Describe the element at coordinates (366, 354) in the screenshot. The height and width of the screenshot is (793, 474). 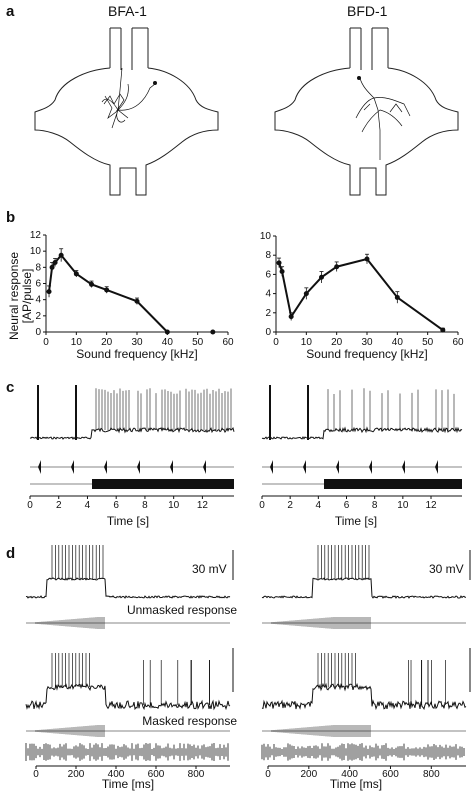
I see `xlabel-b-right: Sound frequency [kHz]` at that location.